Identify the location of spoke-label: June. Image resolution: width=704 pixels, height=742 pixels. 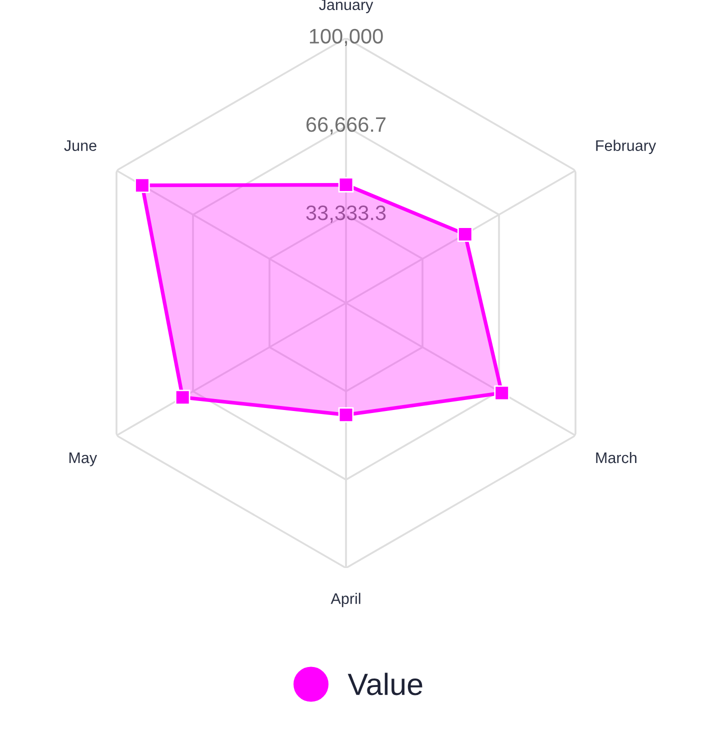
(80, 145).